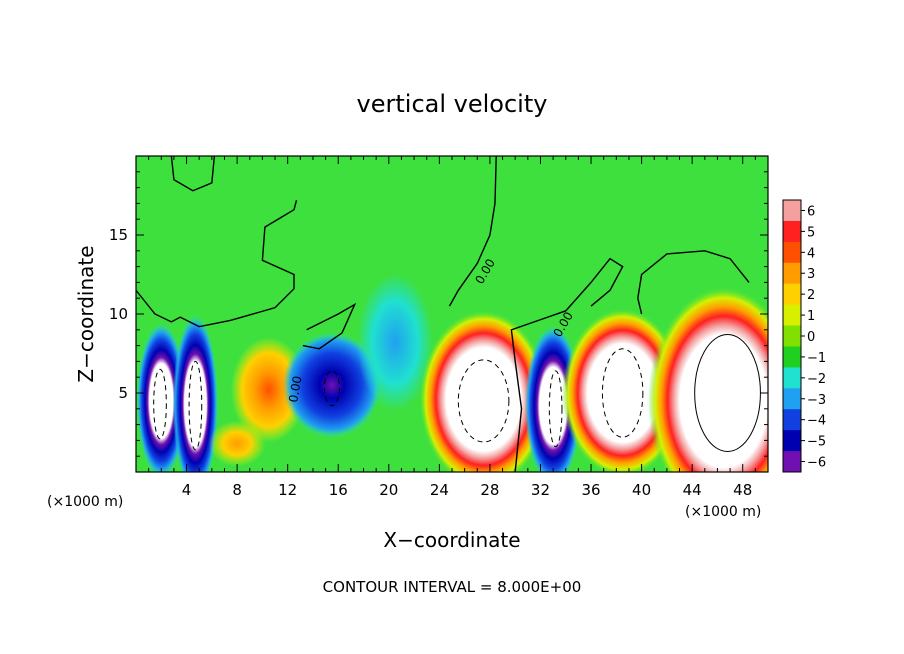  Describe the element at coordinates (590, 490) in the screenshot. I see `x-tick-label: 36` at that location.